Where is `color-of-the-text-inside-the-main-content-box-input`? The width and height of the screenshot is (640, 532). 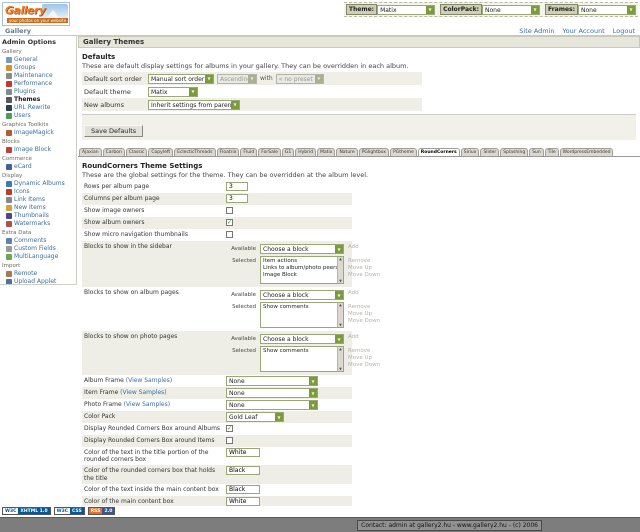
color-of-the-text-inside-the-main-content-box-input is located at coordinates (243, 489).